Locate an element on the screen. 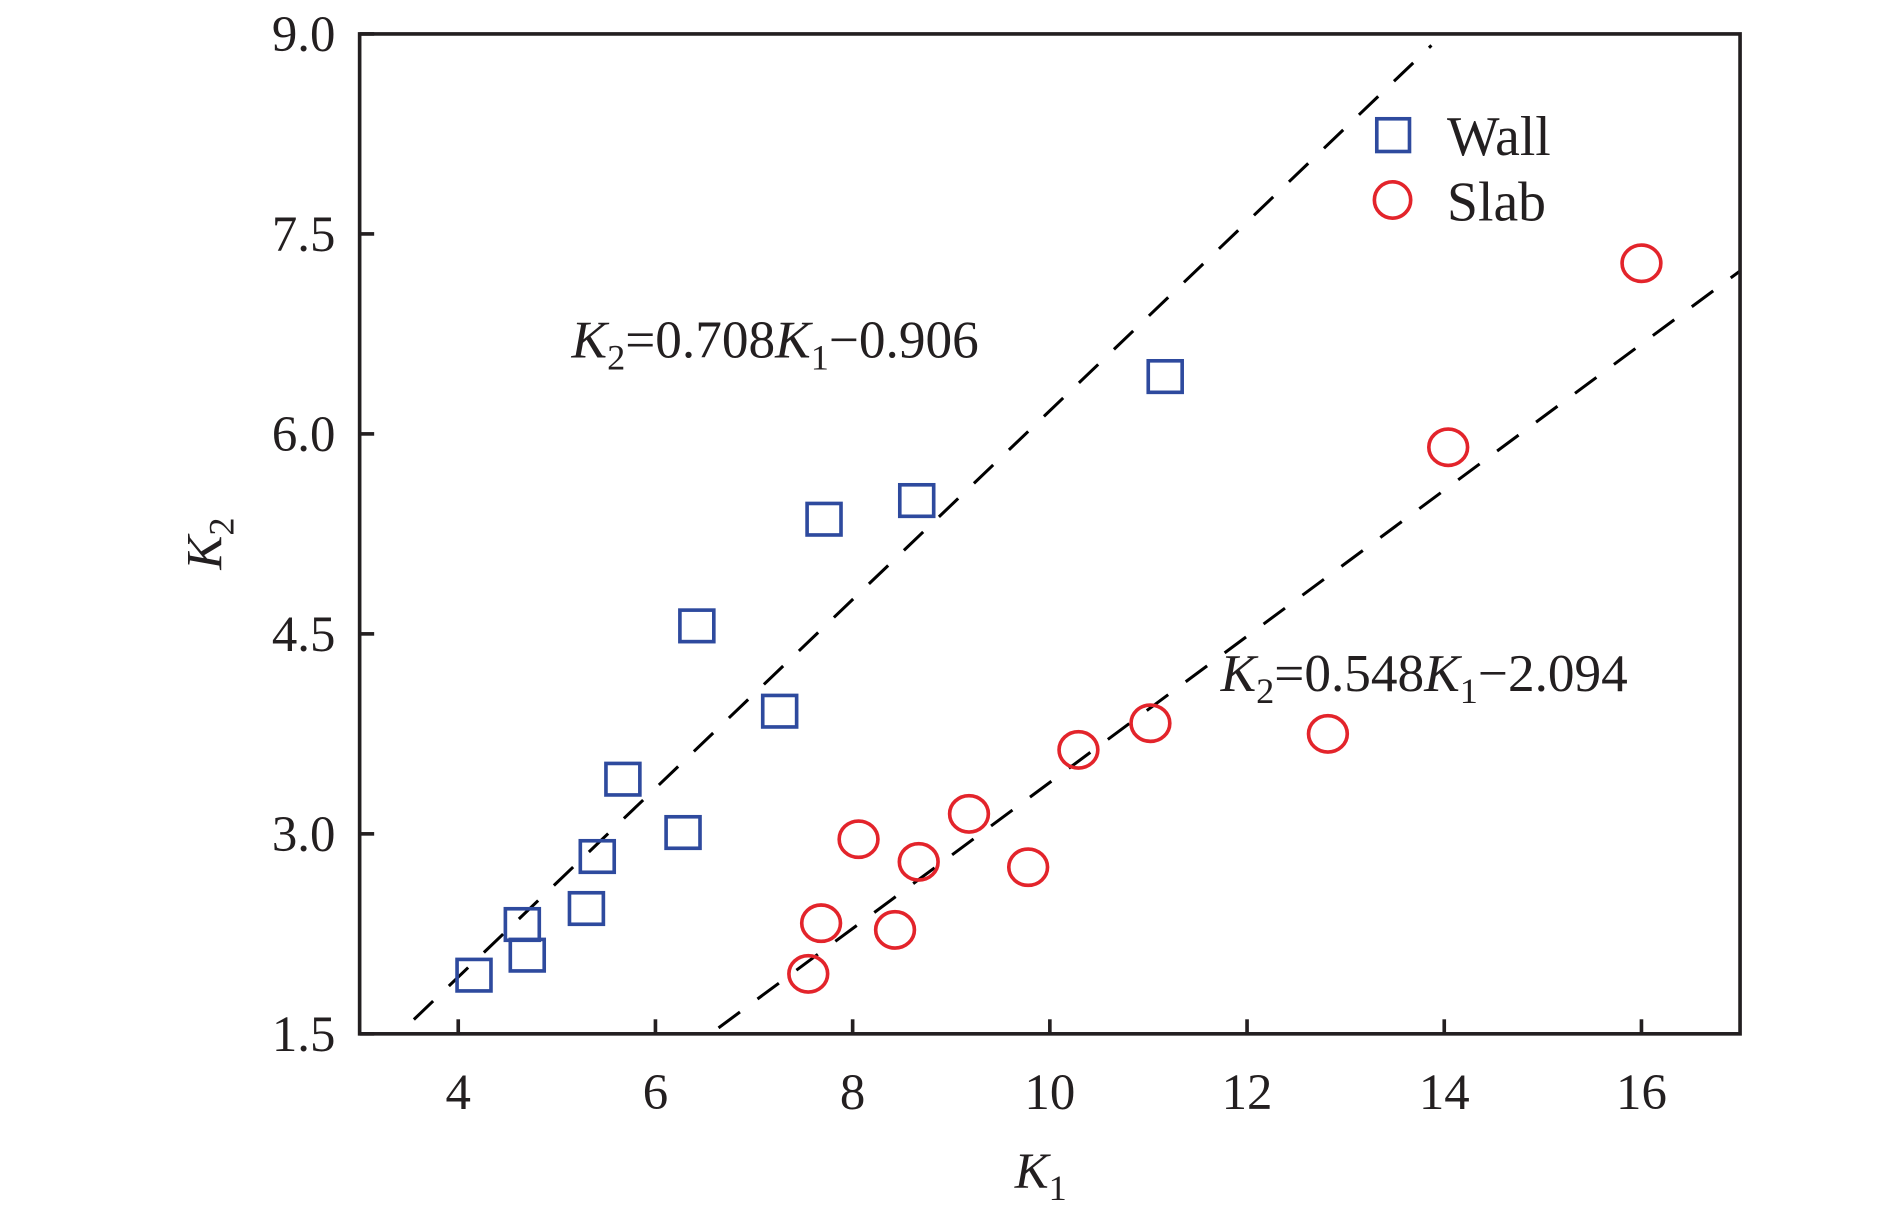 Image resolution: width=1889 pixels, height=1212 pixels. slab-fit-equation: K2=0.548K1−2.094 is located at coordinates (1424, 677).